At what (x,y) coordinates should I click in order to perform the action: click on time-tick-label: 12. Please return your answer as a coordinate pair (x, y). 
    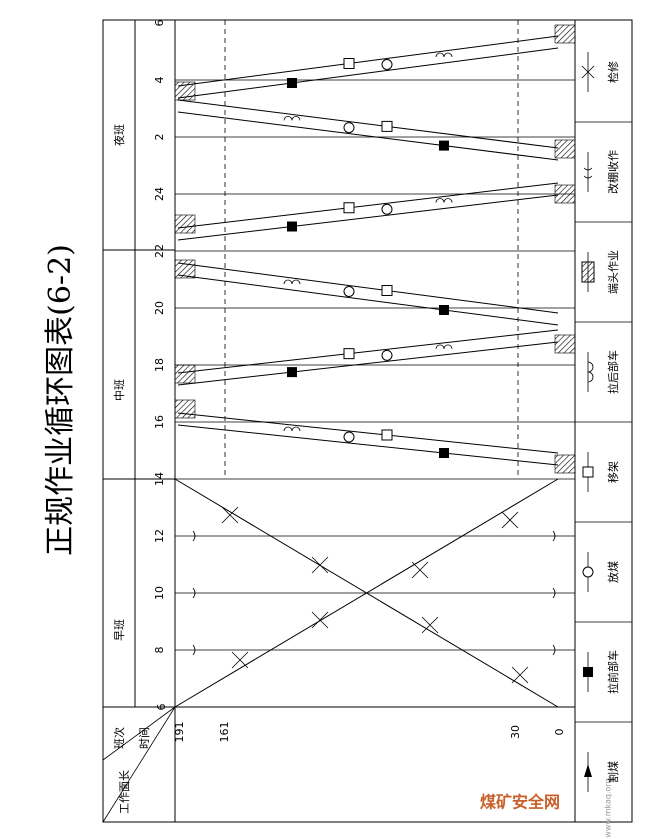
    Looking at the image, I should click on (159, 536).